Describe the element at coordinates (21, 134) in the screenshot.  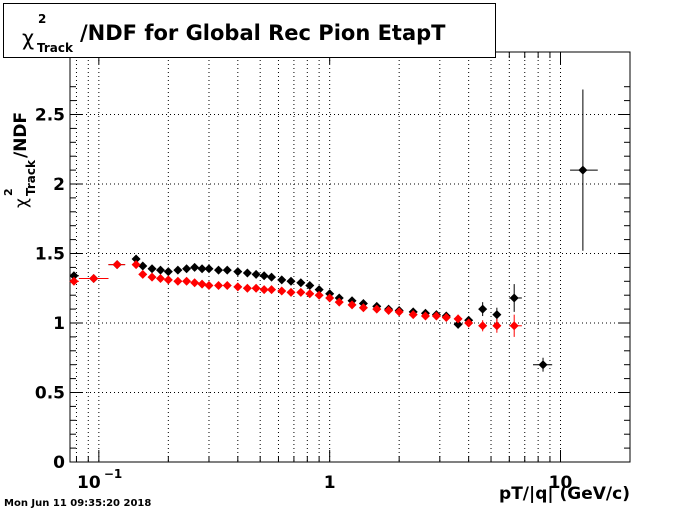
I see `ylabel-text: /NDF` at that location.